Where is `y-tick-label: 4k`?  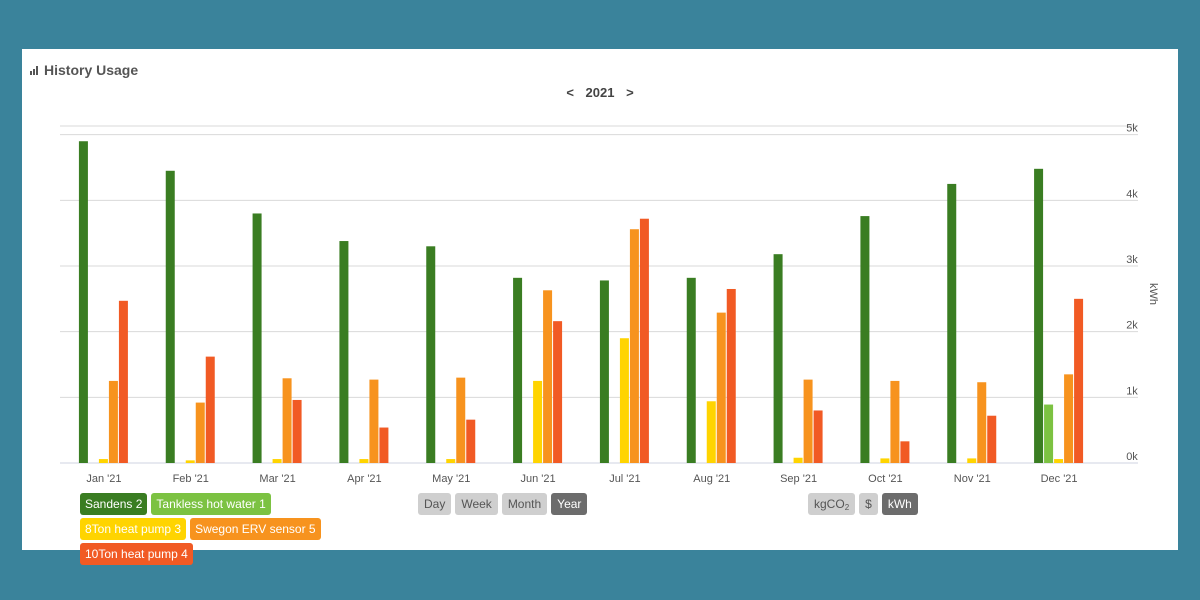 y-tick-label: 4k is located at coordinates (1132, 194).